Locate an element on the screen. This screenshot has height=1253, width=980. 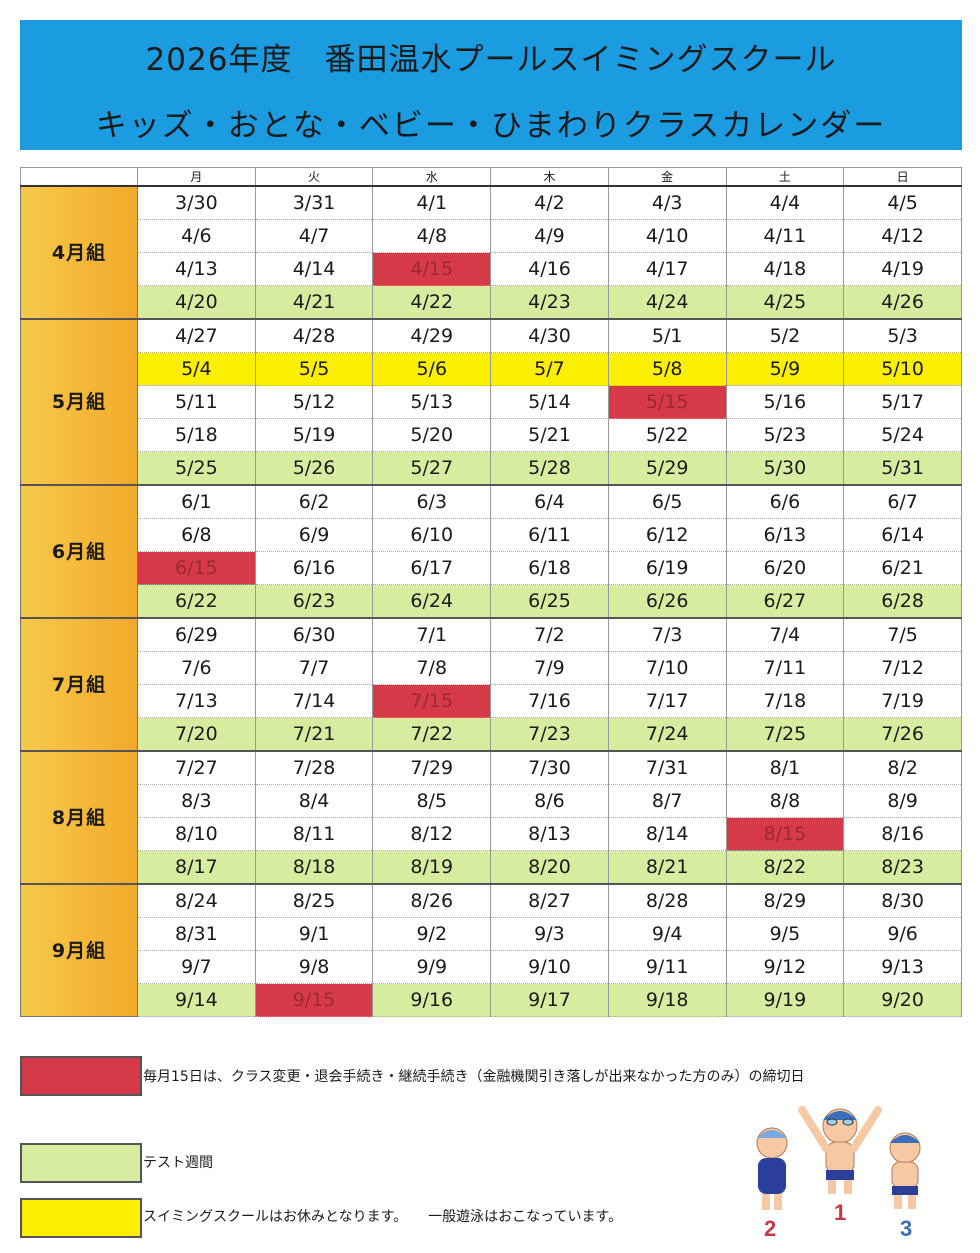
date-cell: 6/11 is located at coordinates (549, 535).